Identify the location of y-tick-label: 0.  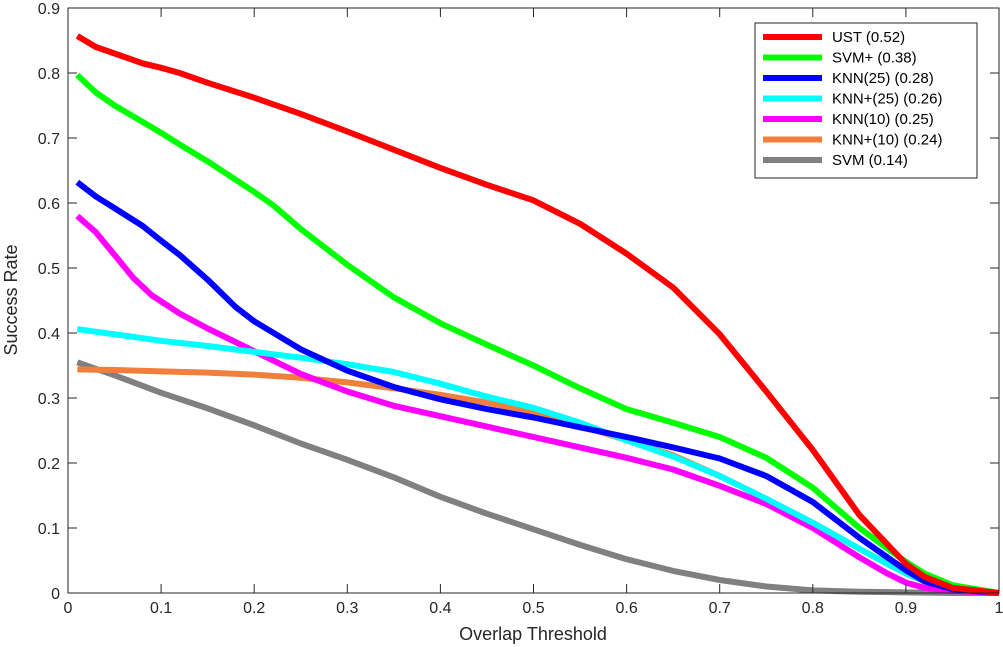
(55, 594).